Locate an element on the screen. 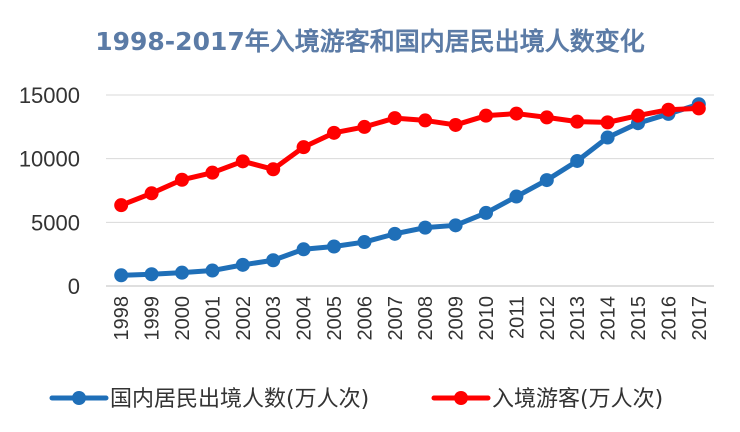 This screenshot has height=432, width=740. y-tick-label: 5000 is located at coordinates (55, 222).